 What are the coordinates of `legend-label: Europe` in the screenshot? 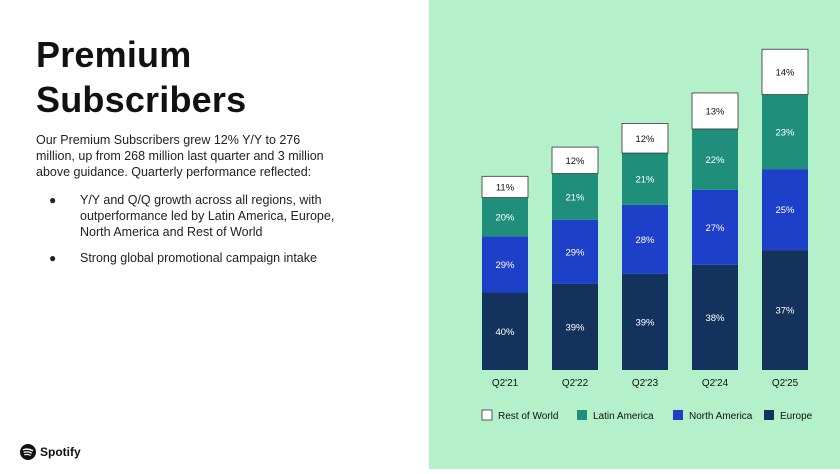 It's located at (796, 416).